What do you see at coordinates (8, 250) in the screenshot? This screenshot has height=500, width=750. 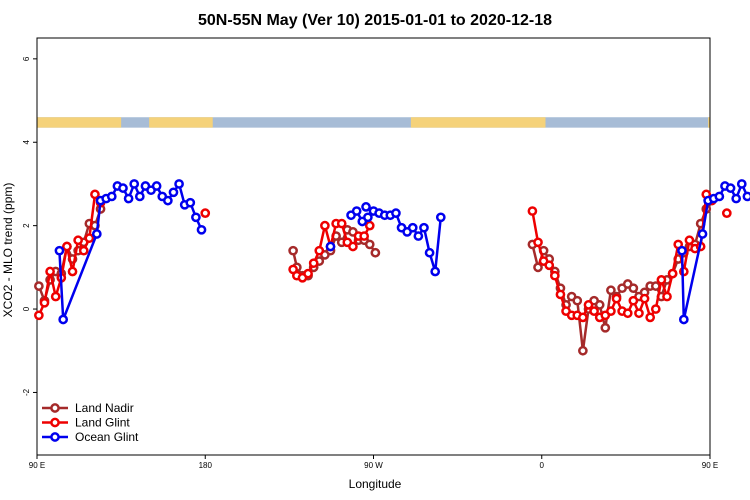 I see `y-axis-title: XCO2 - MLO trend (ppm)` at bounding box center [8, 250].